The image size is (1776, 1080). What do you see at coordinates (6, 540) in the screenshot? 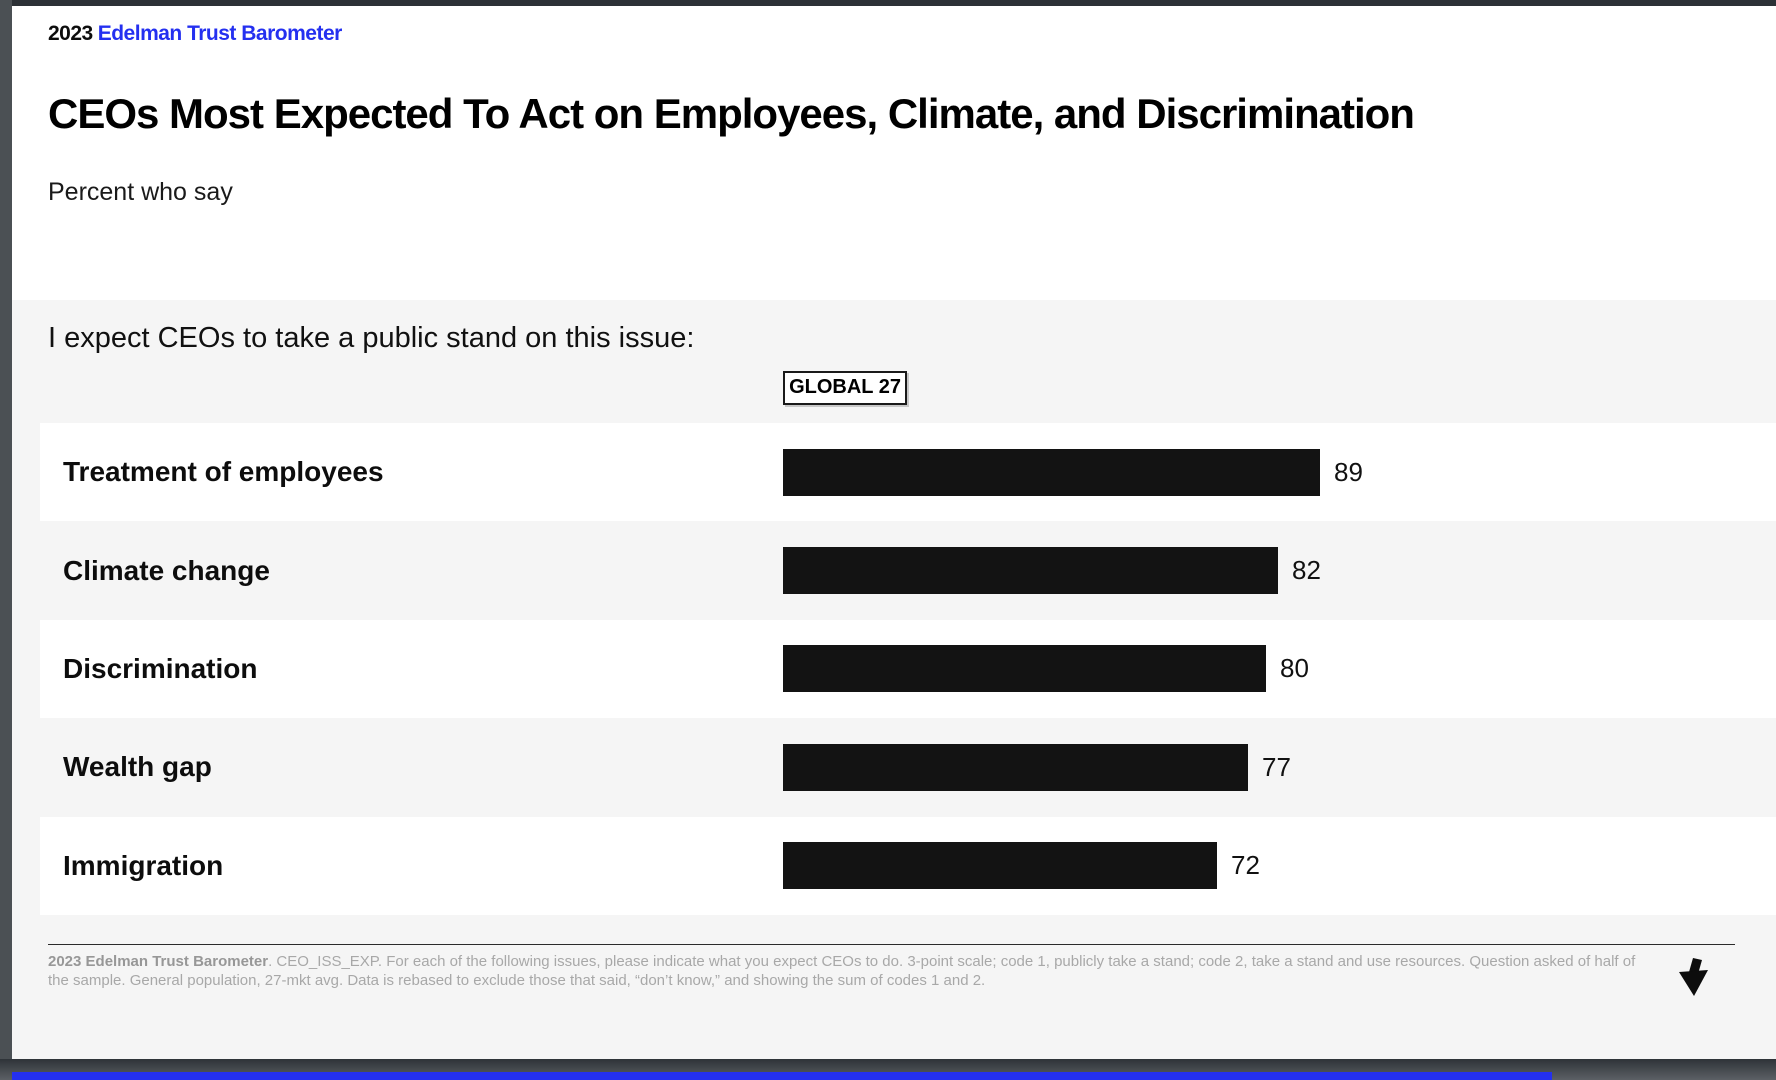
I see `viewer-frame-left` at bounding box center [6, 540].